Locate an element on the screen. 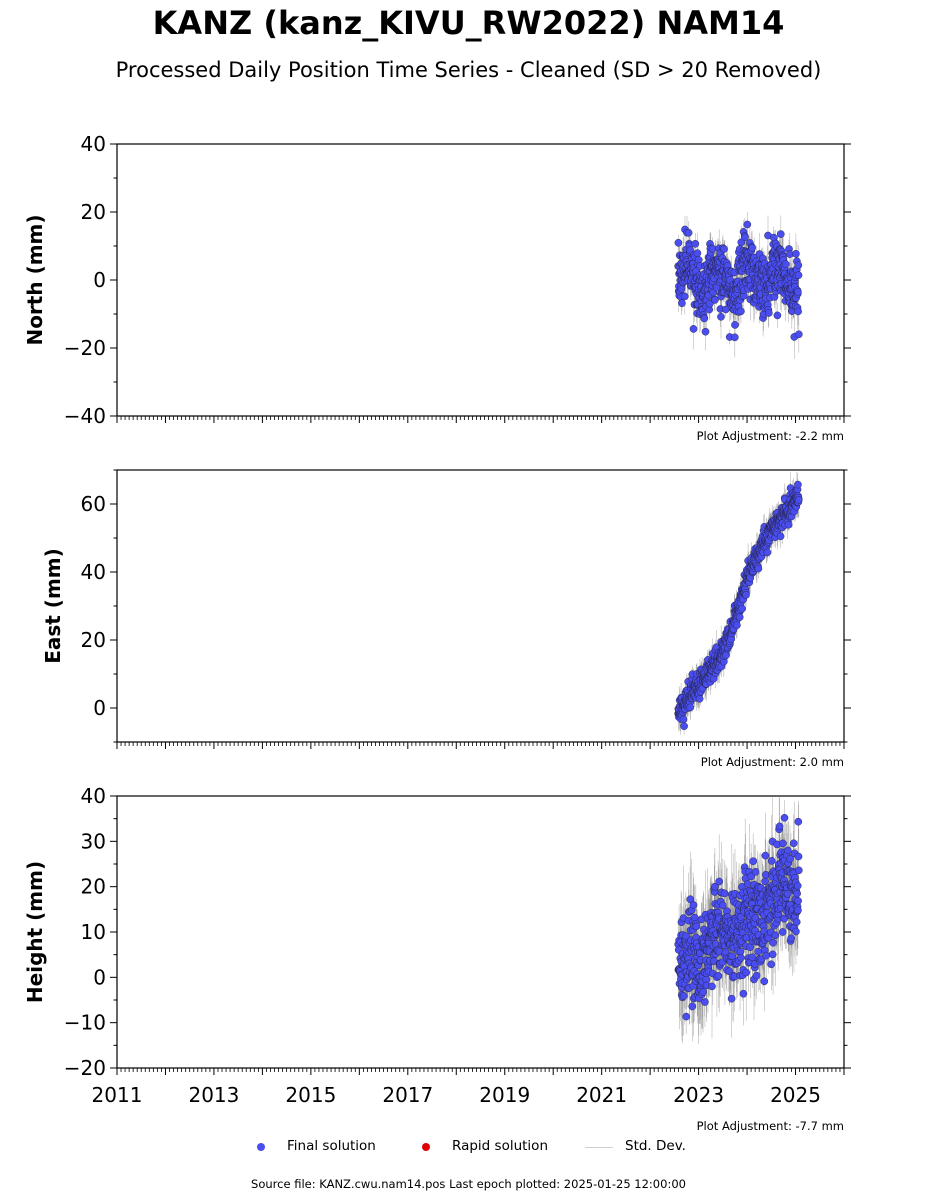  panel-height-data is located at coordinates (738, 920).